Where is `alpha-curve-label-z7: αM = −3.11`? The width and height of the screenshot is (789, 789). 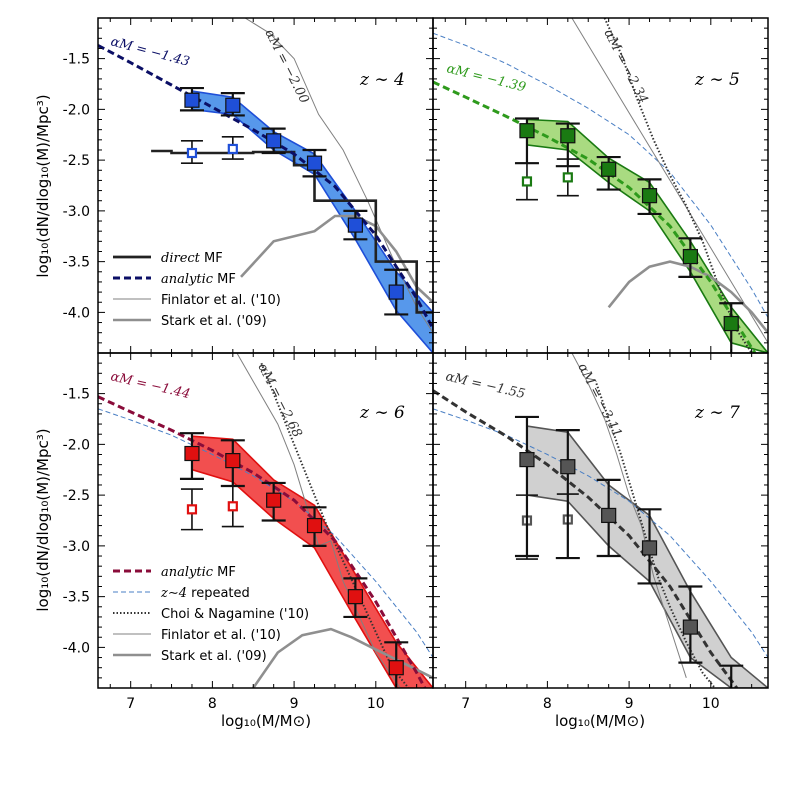 alpha-curve-label-z7: αM = −3.11 is located at coordinates (599, 400).